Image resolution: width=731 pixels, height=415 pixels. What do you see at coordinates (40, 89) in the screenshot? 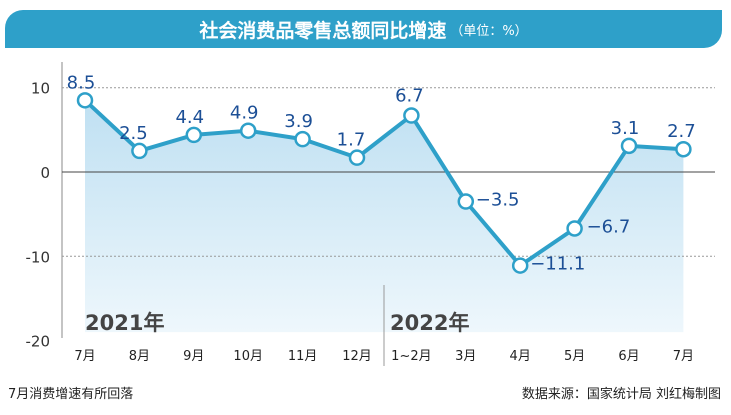
I see `y-tick-label: 10` at bounding box center [40, 89].